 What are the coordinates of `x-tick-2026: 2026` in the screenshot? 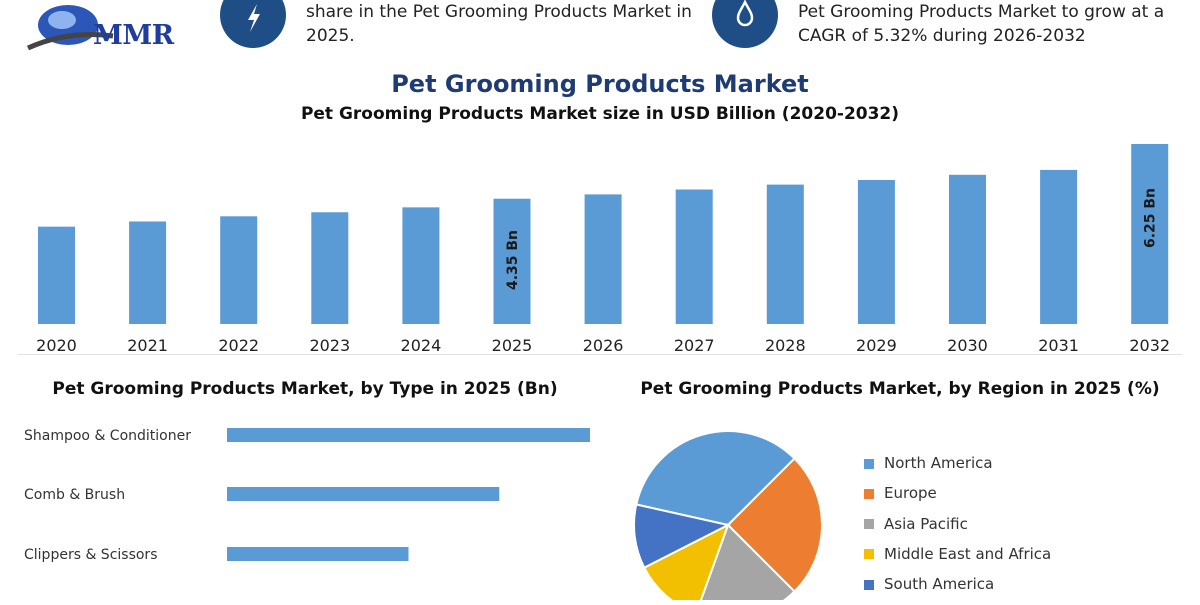 It's located at (603, 345).